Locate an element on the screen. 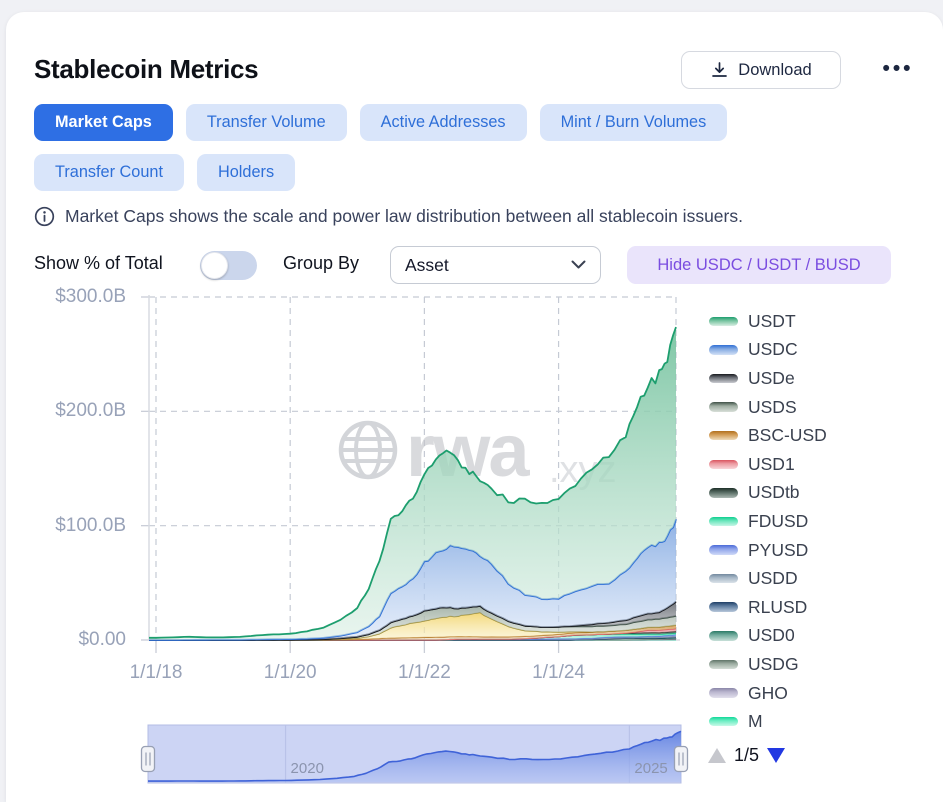 Image resolution: width=943 pixels, height=802 pixels. legend-item-usdc: USDC is located at coordinates (768, 350).